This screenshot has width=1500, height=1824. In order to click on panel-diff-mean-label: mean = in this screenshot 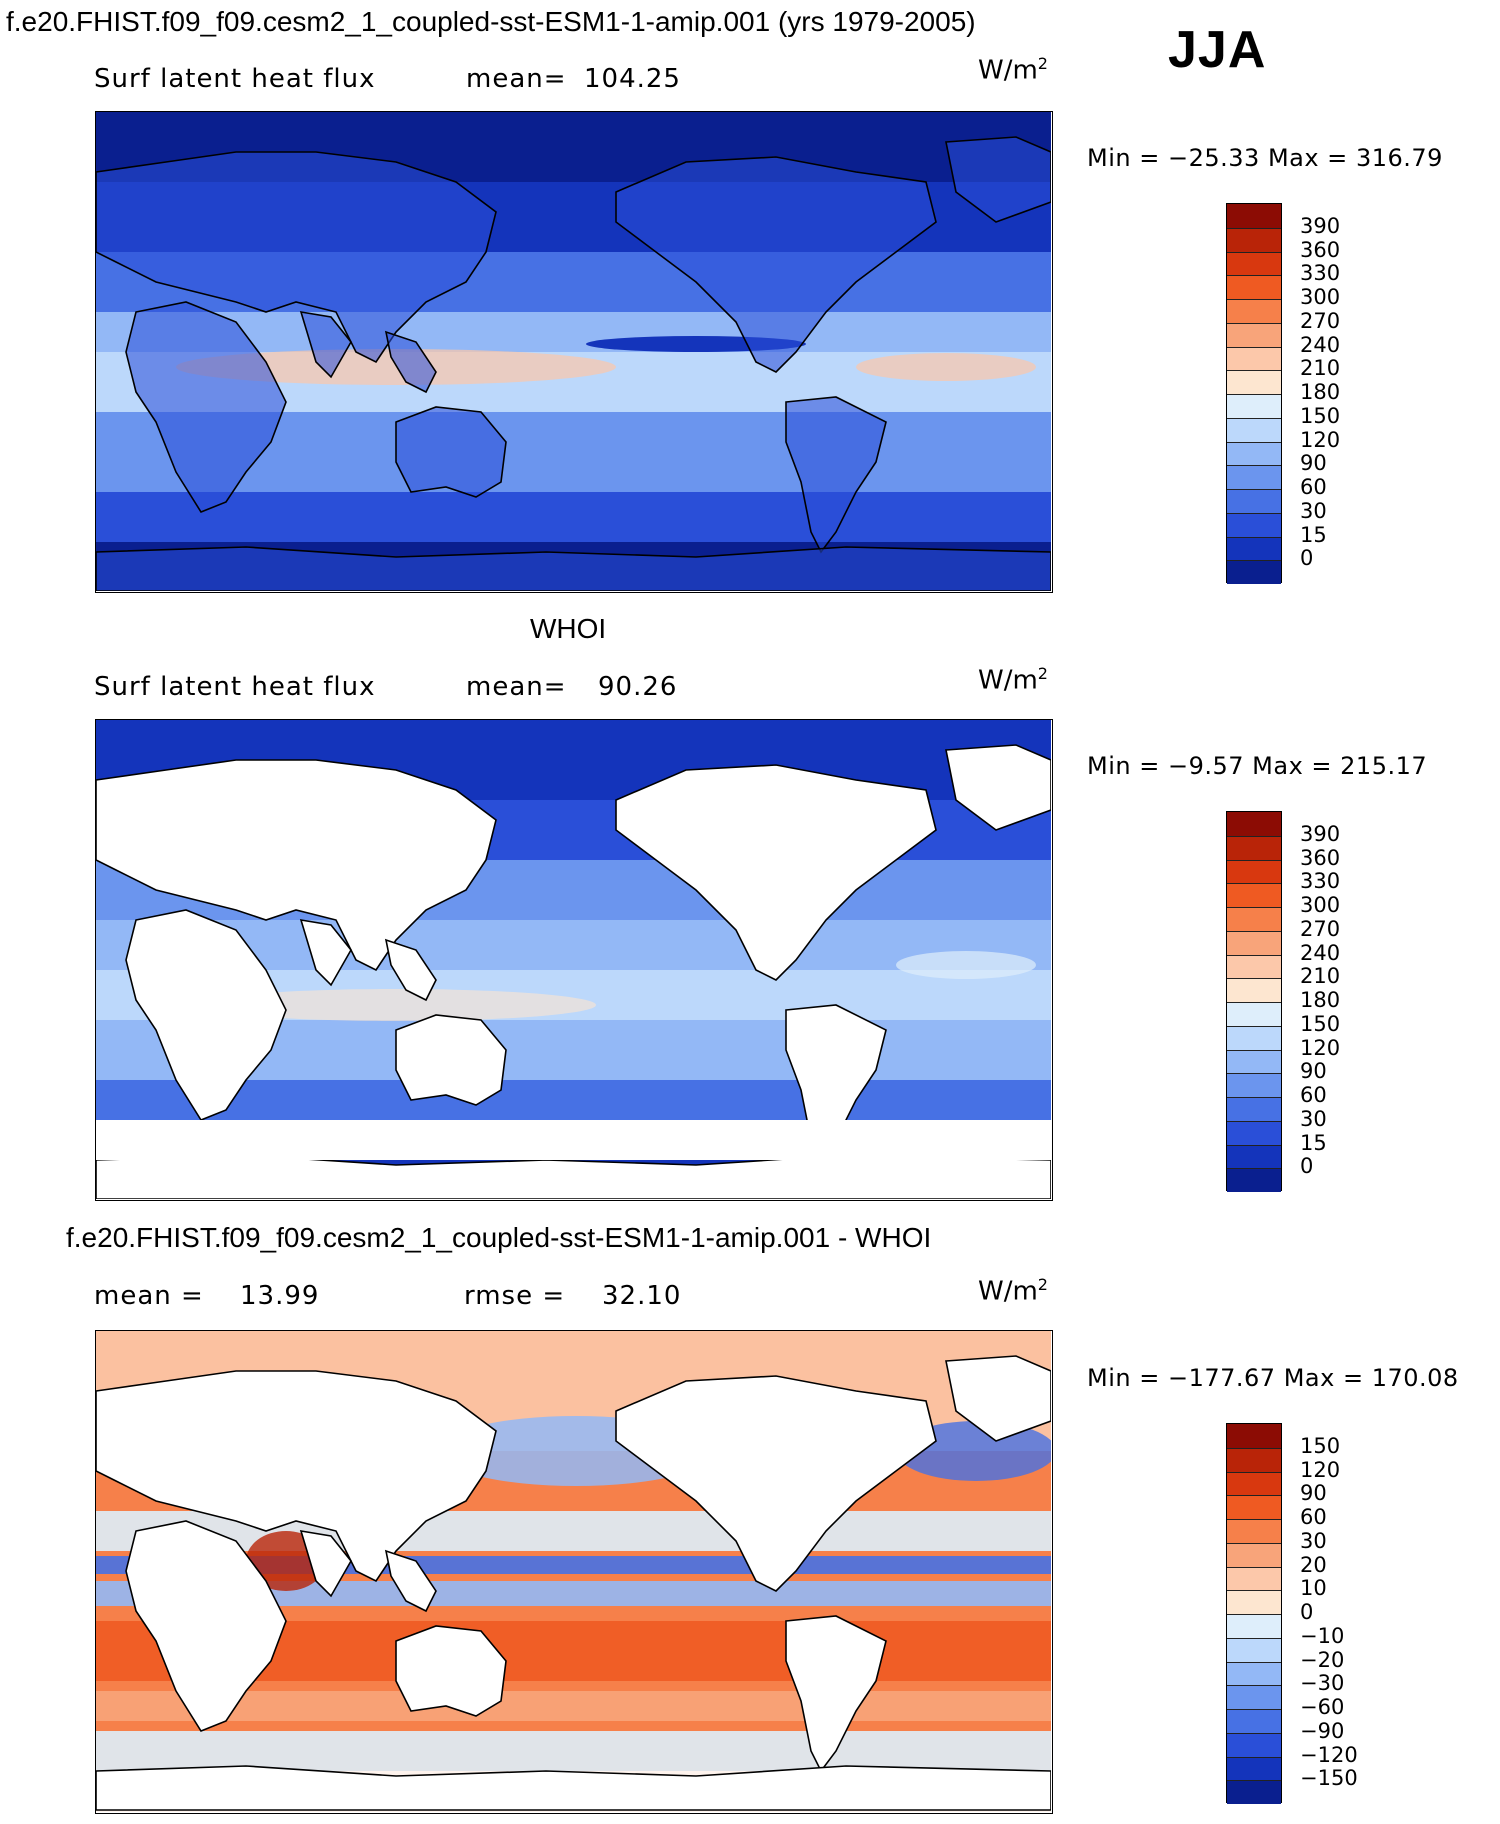, I will do `click(149, 1296)`.